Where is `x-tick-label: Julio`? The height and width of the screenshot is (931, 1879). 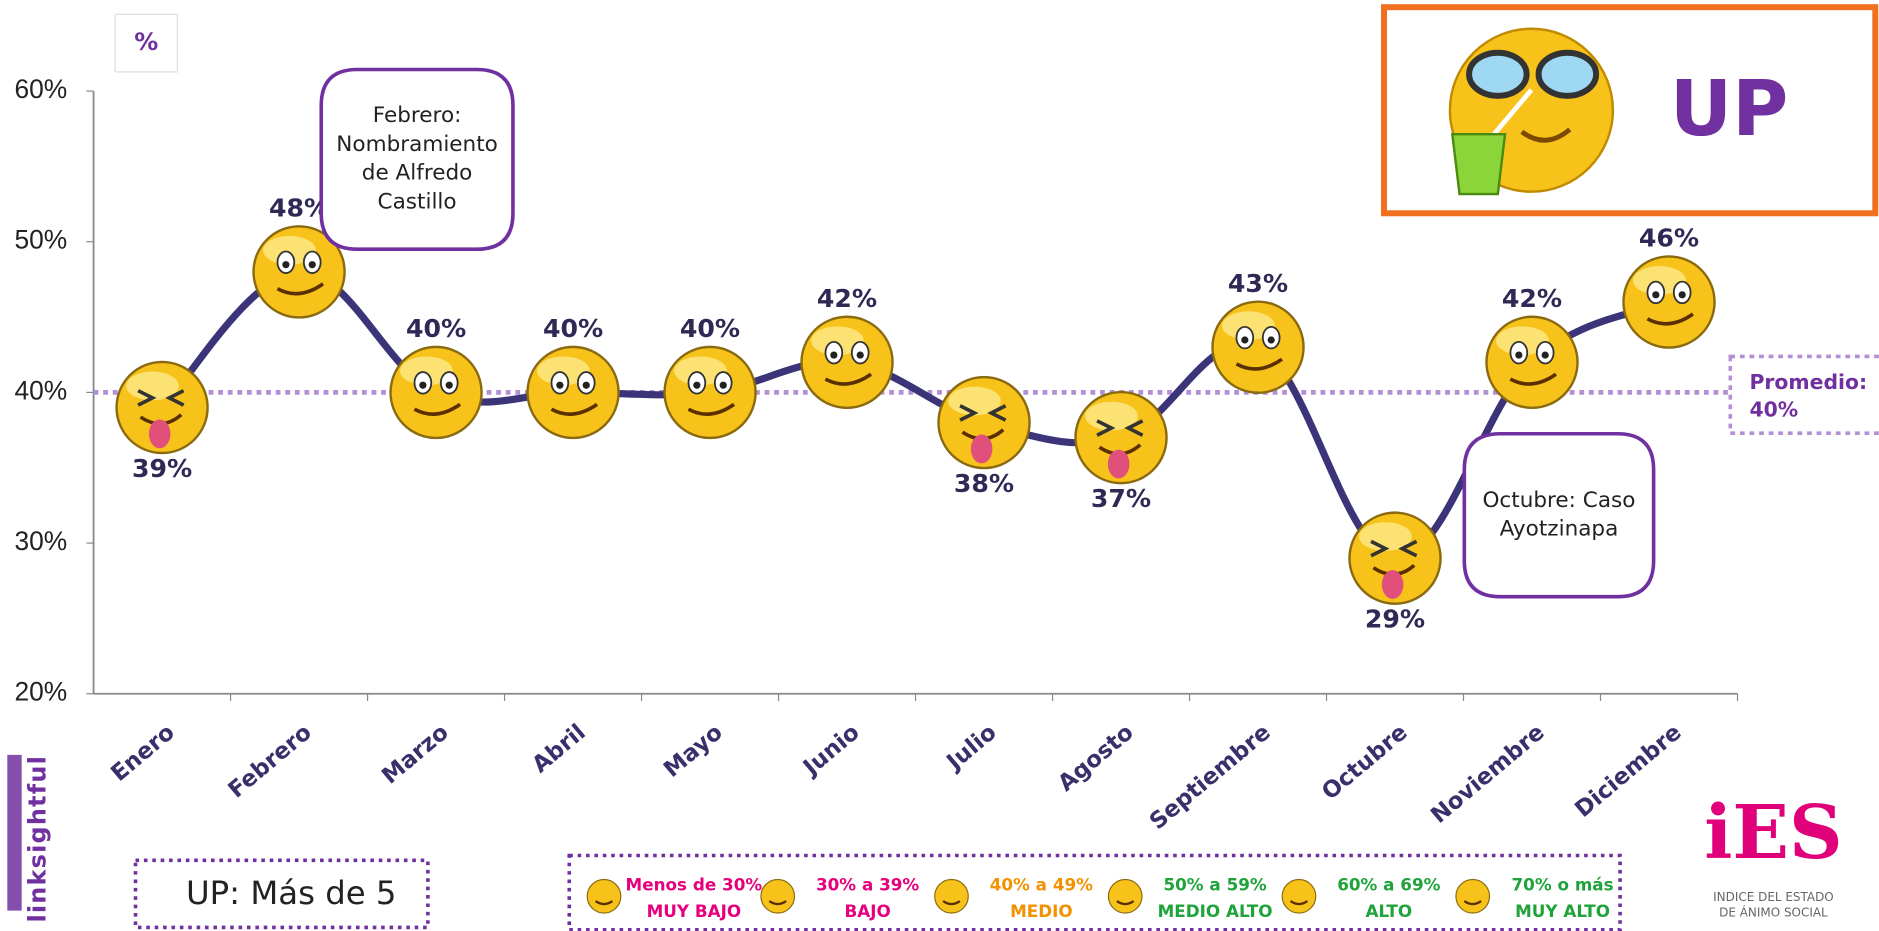 x-tick-label: Julio is located at coordinates (971, 747).